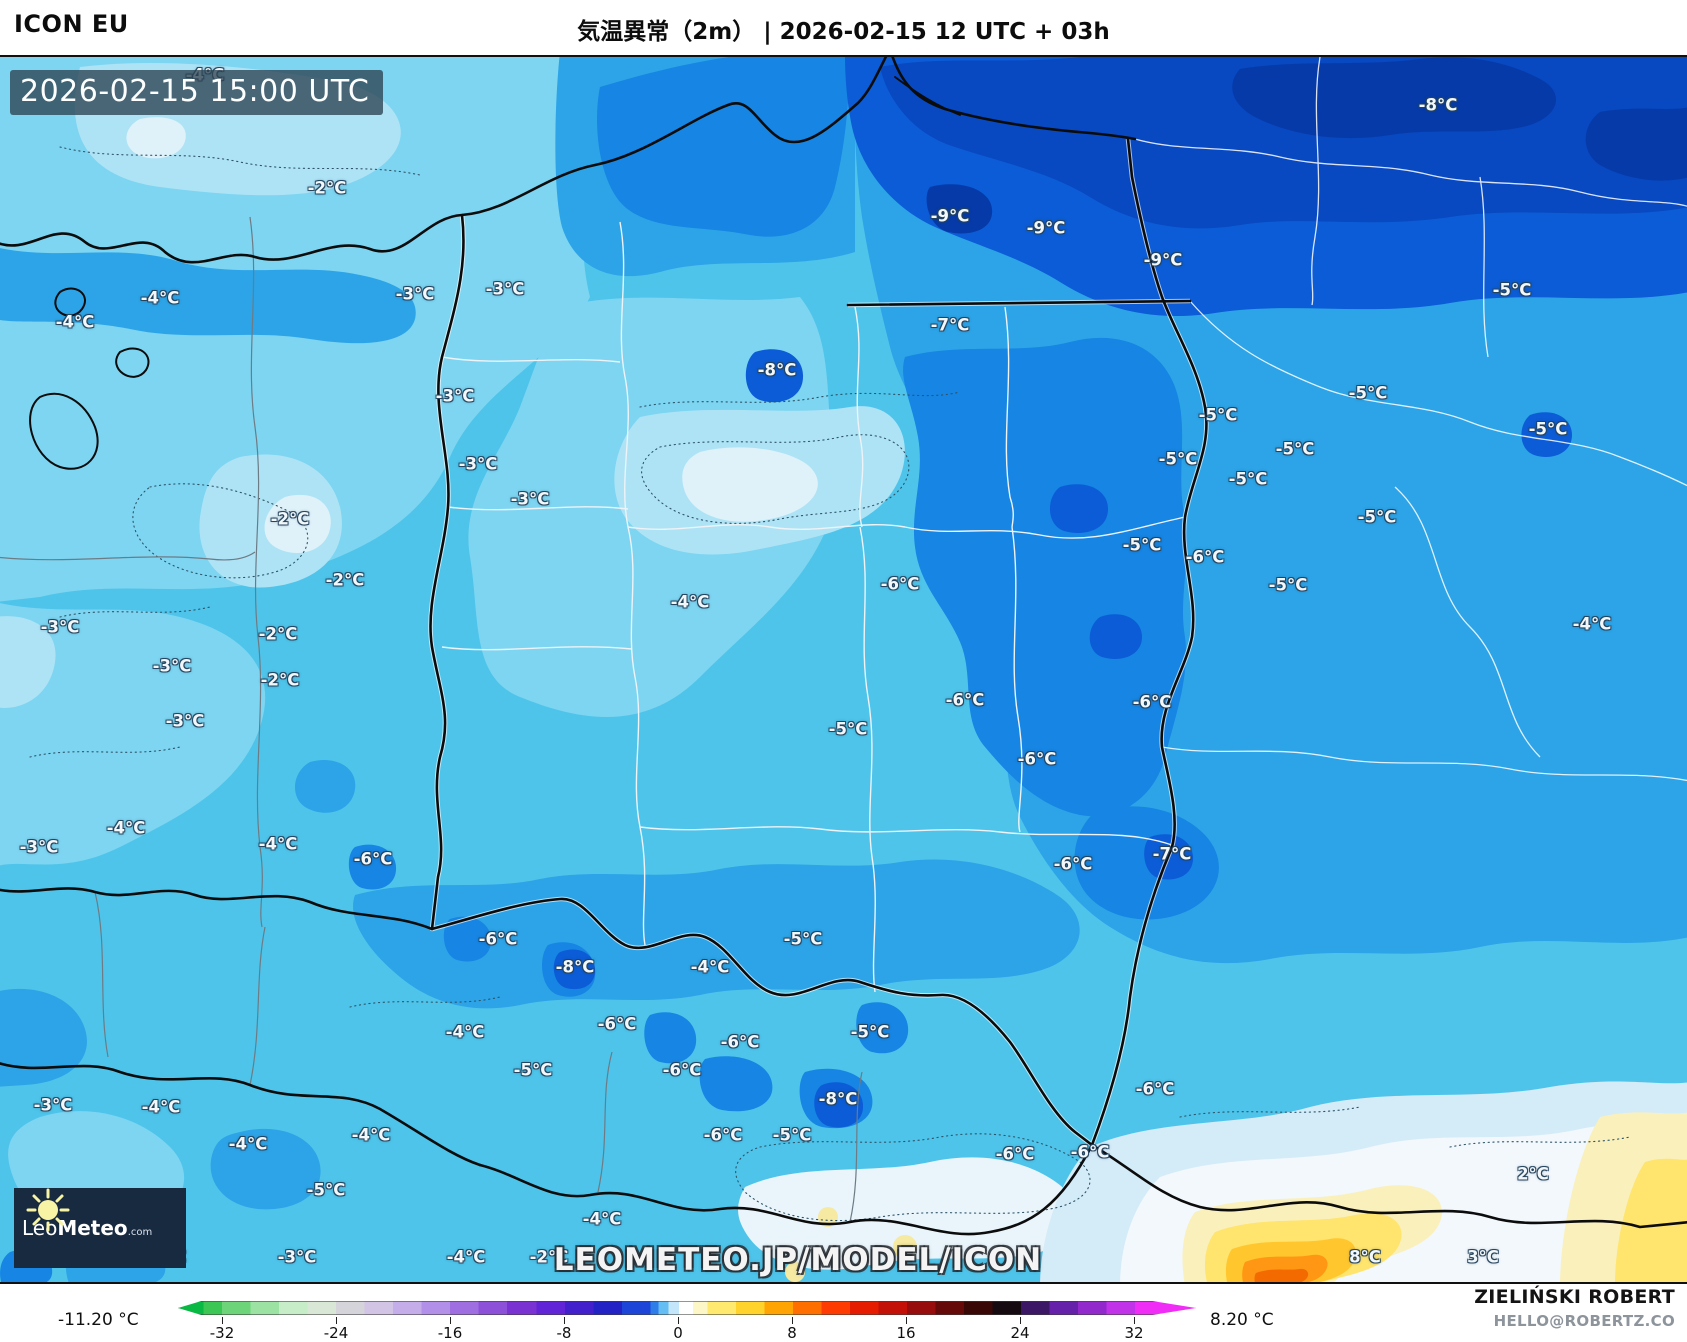 The width and height of the screenshot is (1687, 1342). I want to click on colorbar-tick-label: 0, so click(678, 1333).